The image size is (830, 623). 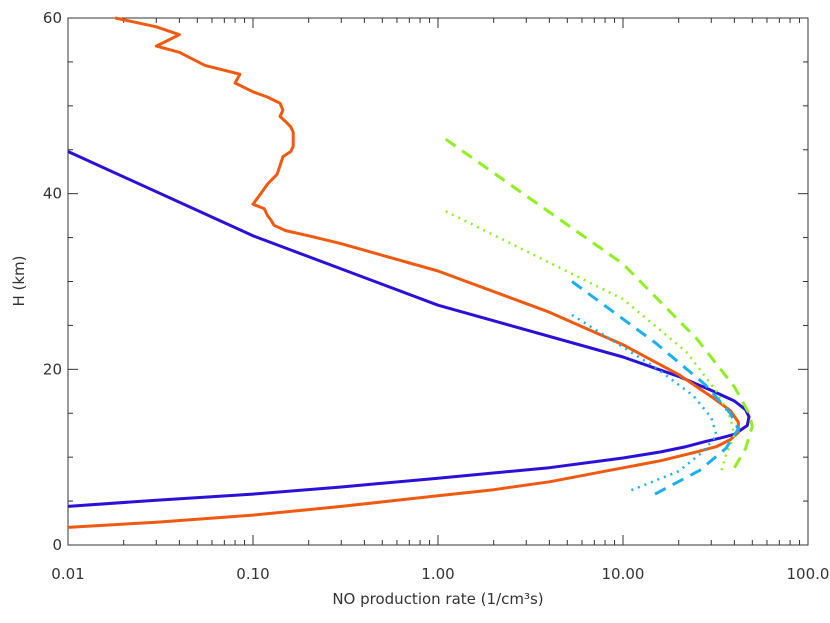 I want to click on y-tick-label: 0, so click(x=57, y=545).